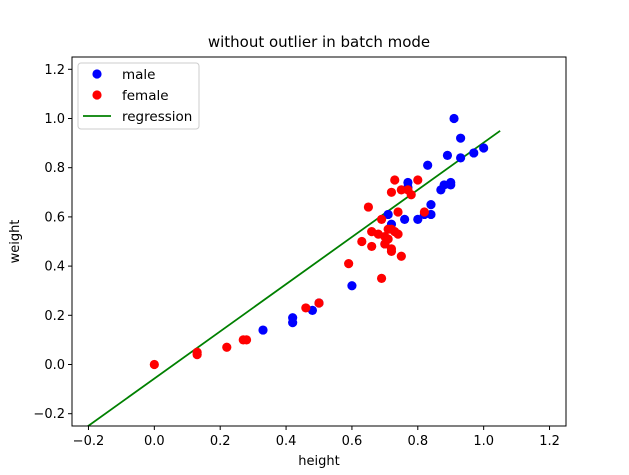  I want to click on y-tick-label: 0.0, so click(54, 365).